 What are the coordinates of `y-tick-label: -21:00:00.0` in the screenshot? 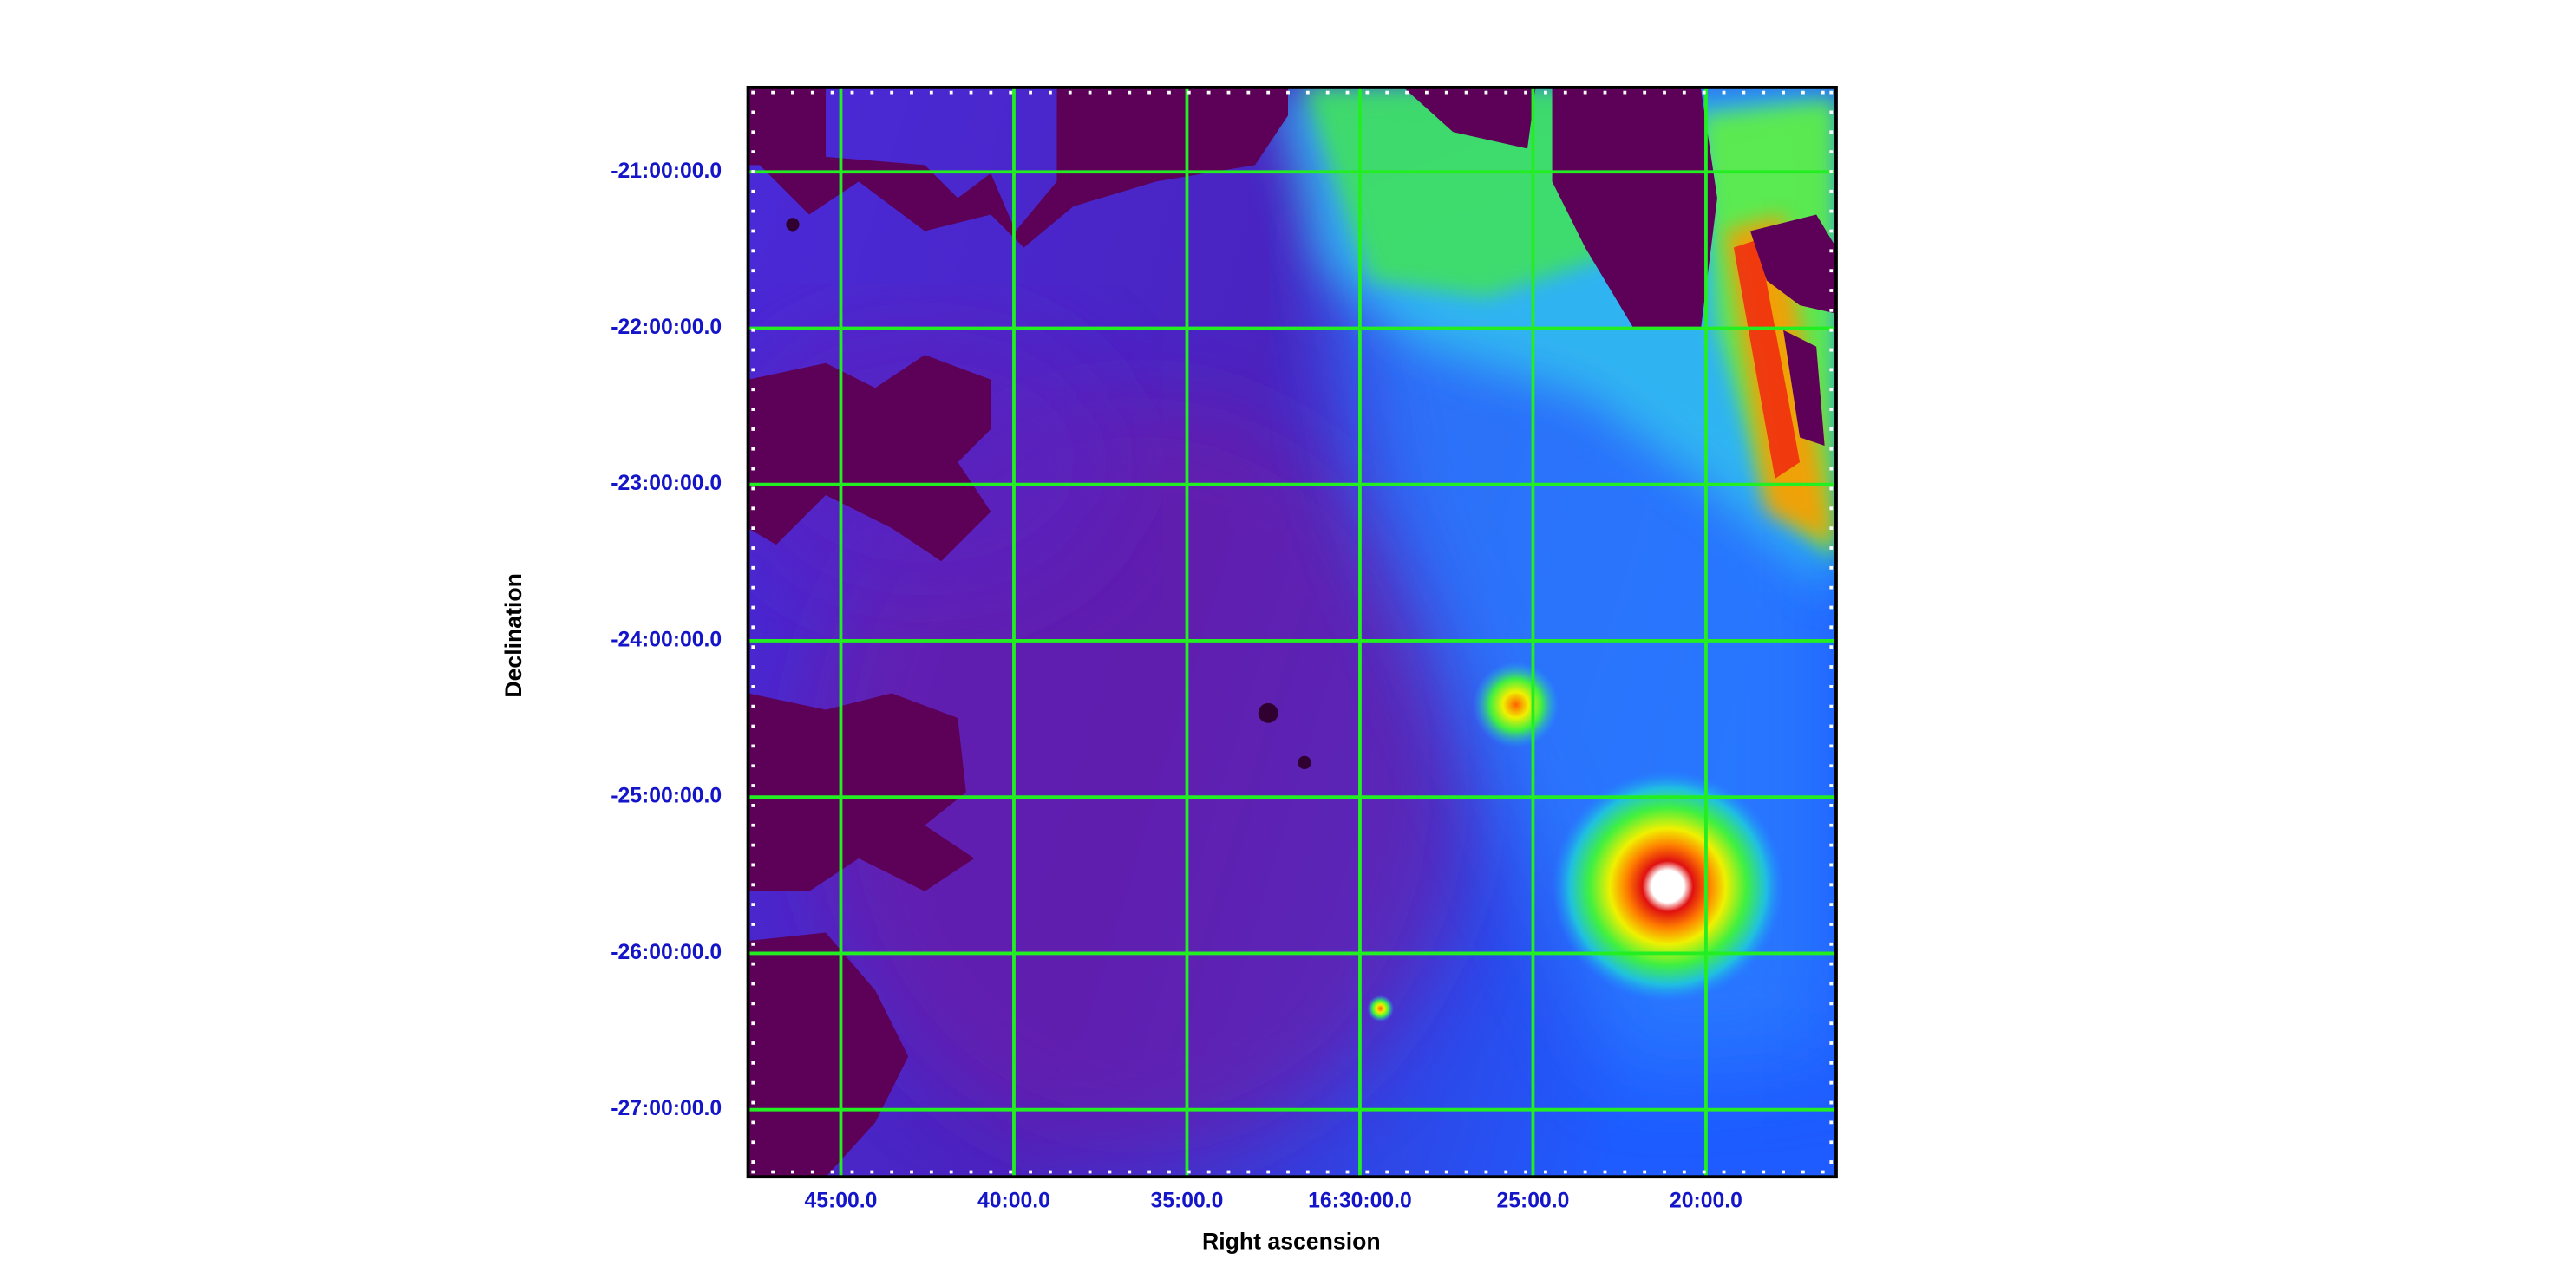 It's located at (666, 172).